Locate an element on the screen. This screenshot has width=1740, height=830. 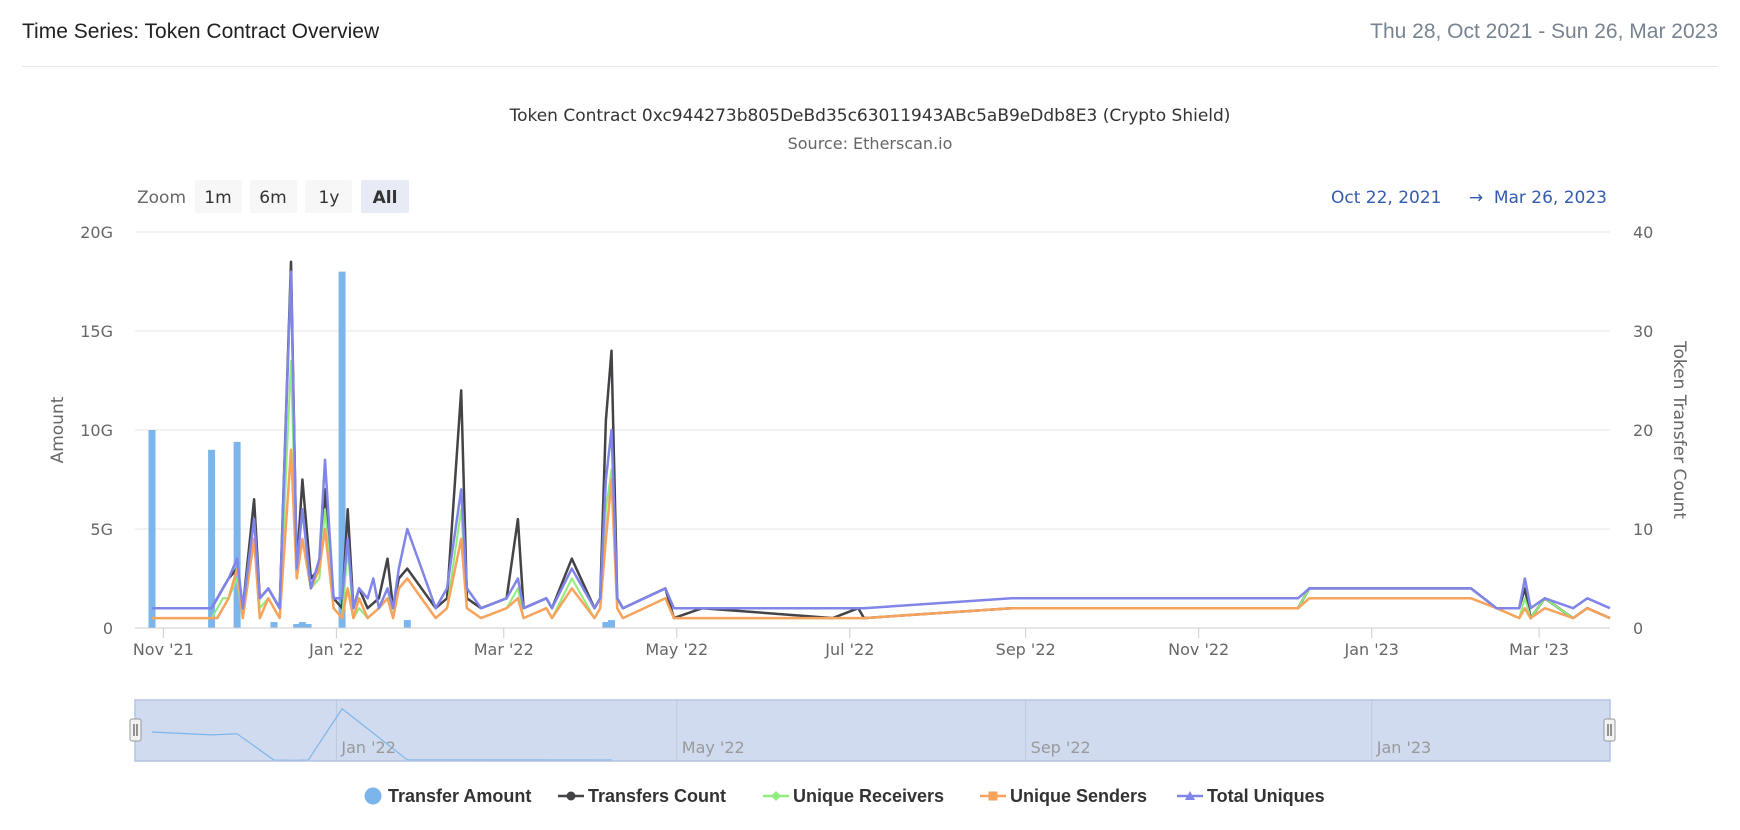
legend-label-unique-senders: Unique Senders is located at coordinates (1078, 796).